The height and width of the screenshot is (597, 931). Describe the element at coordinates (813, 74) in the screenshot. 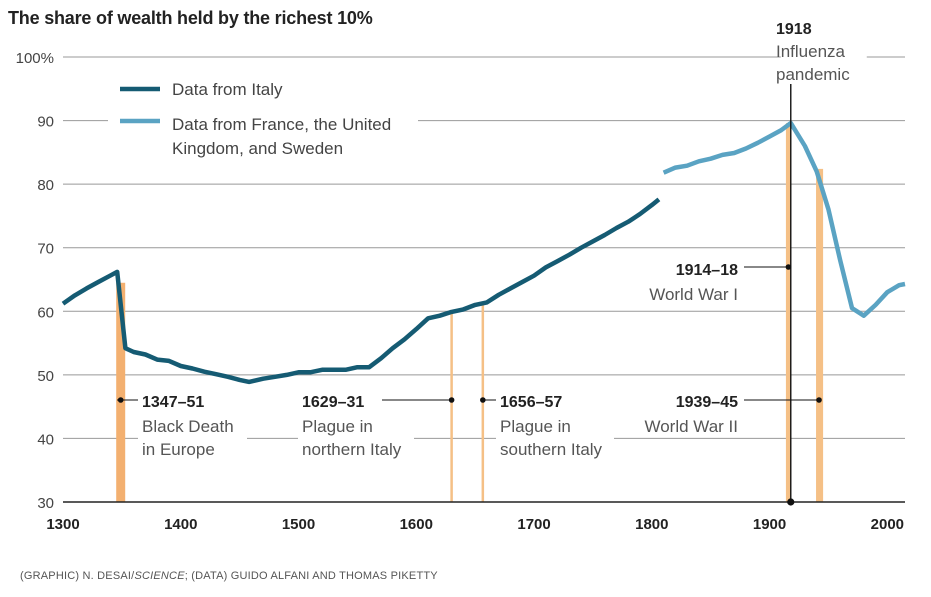

I see `annotation-desc: pandemic` at that location.